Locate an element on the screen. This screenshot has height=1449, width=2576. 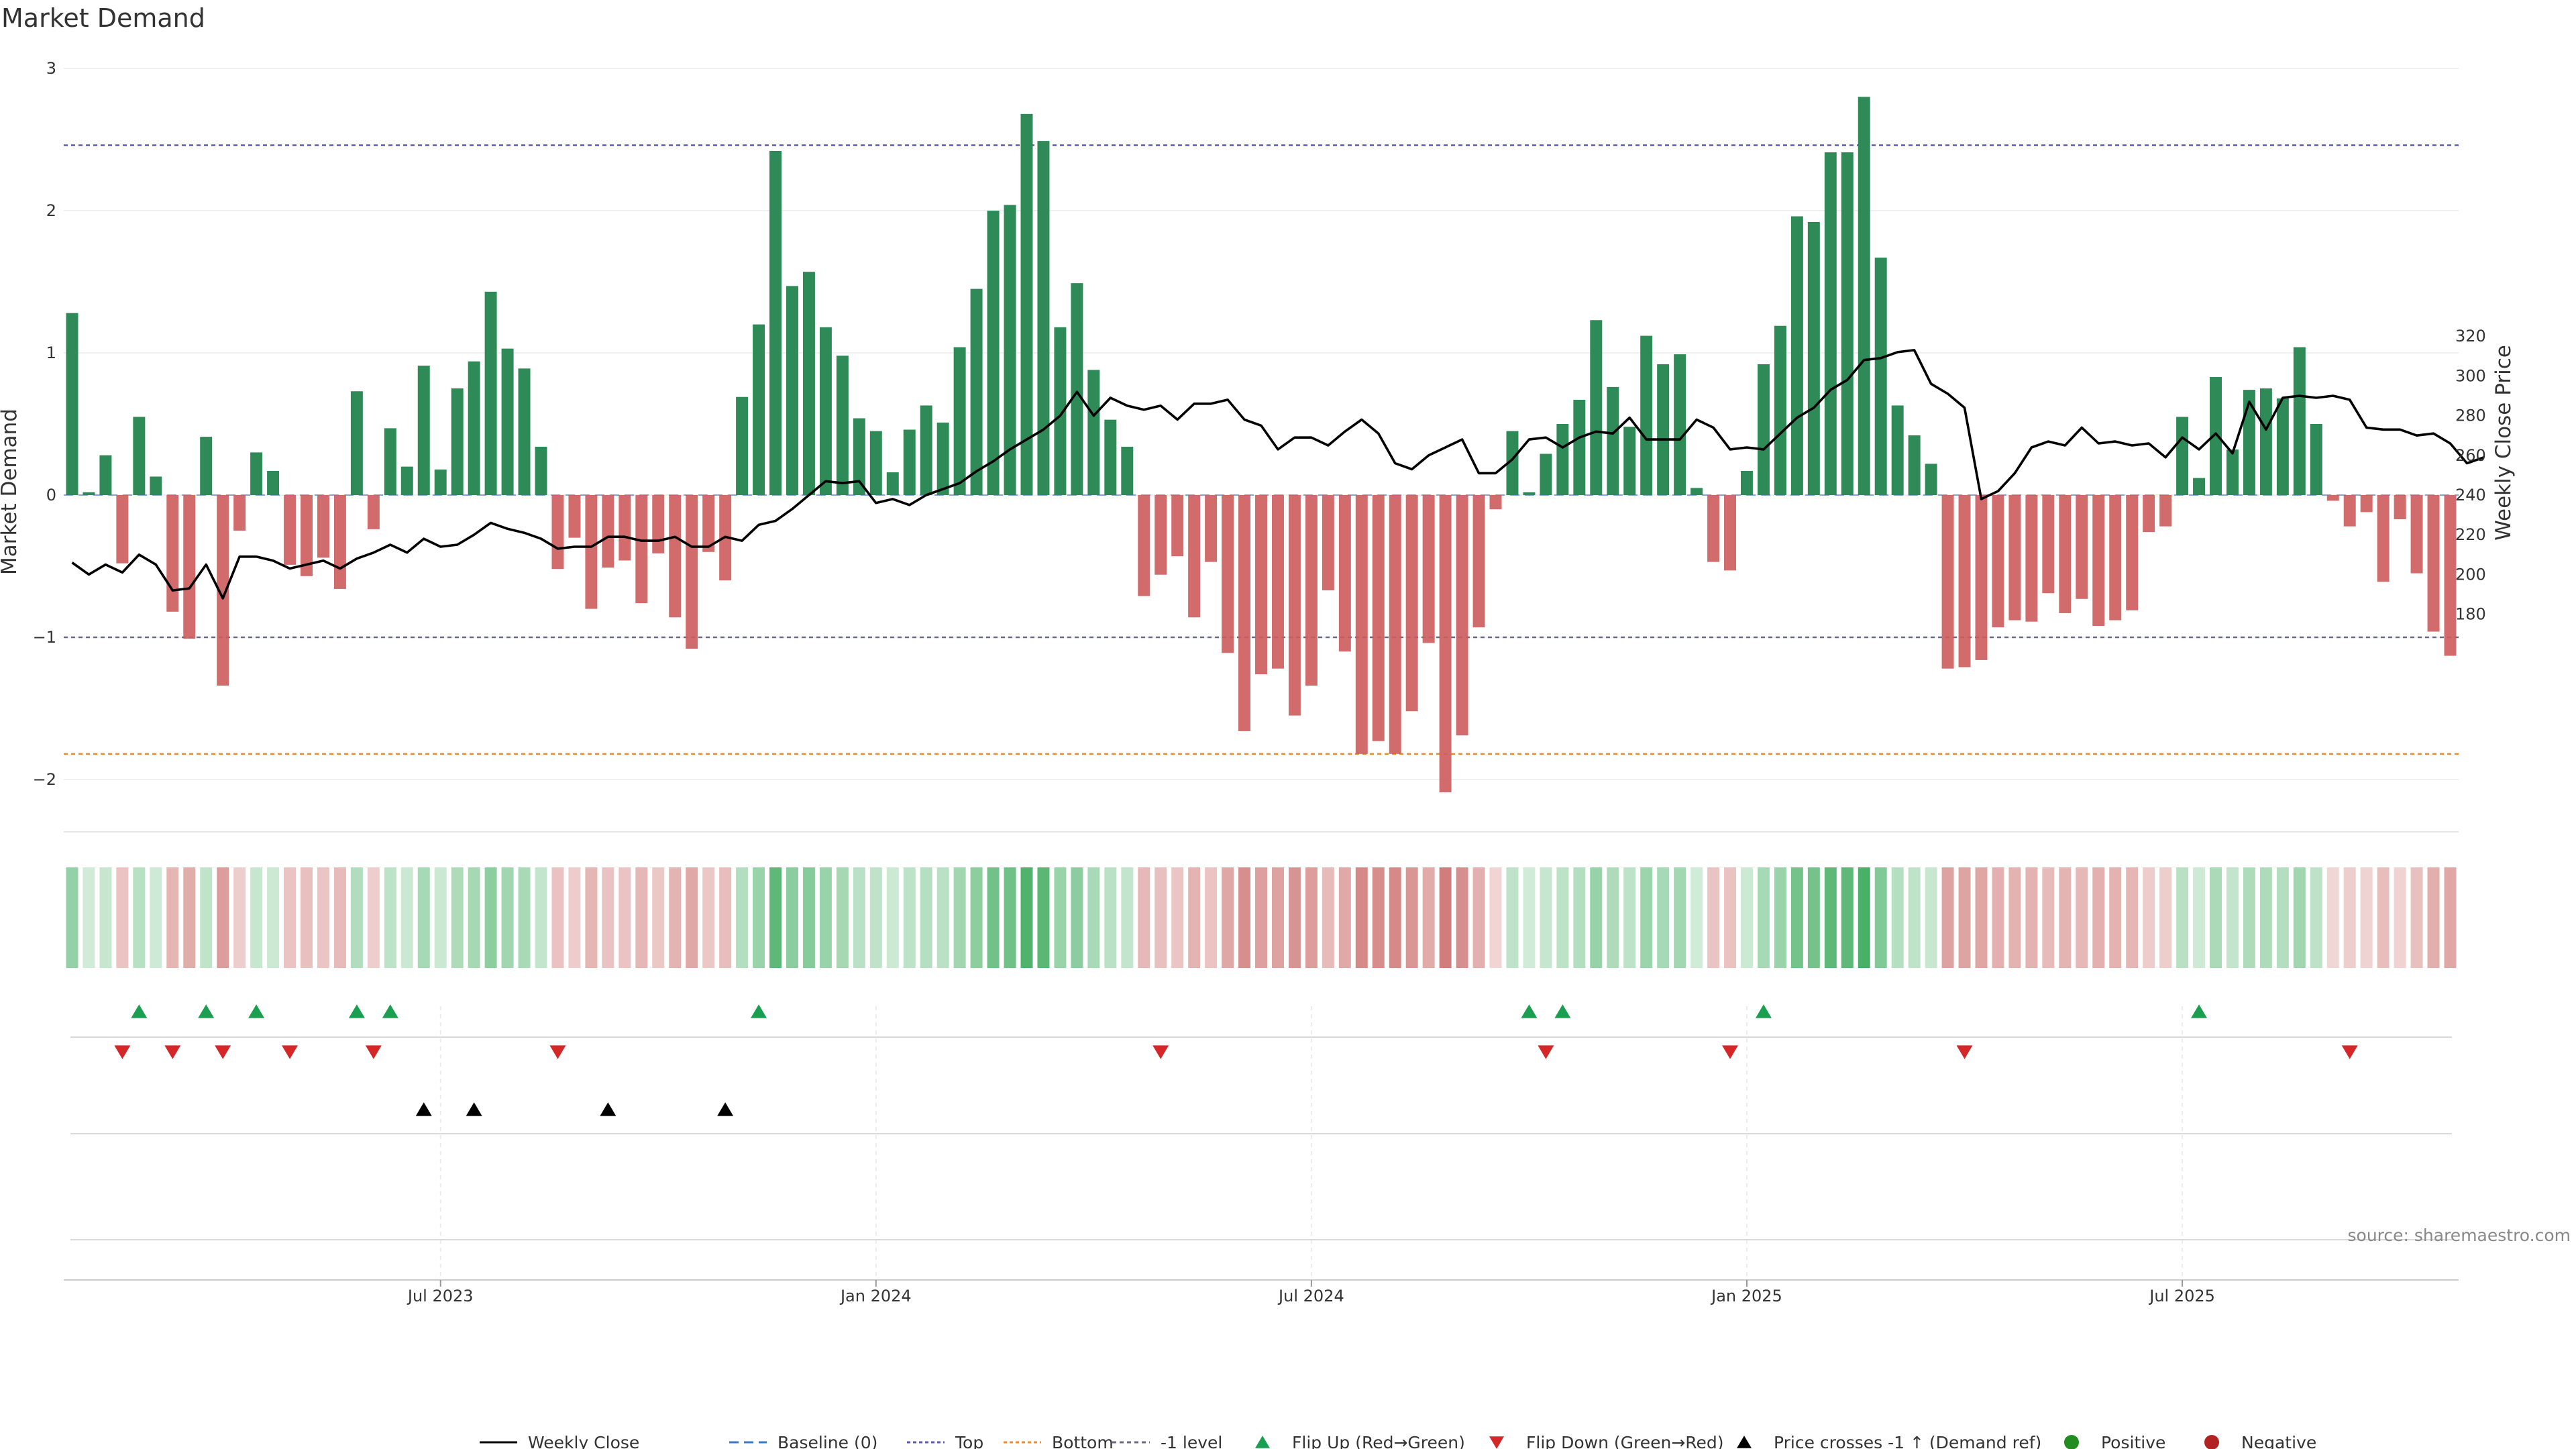
y-tick-label: 0 is located at coordinates (51, 495).